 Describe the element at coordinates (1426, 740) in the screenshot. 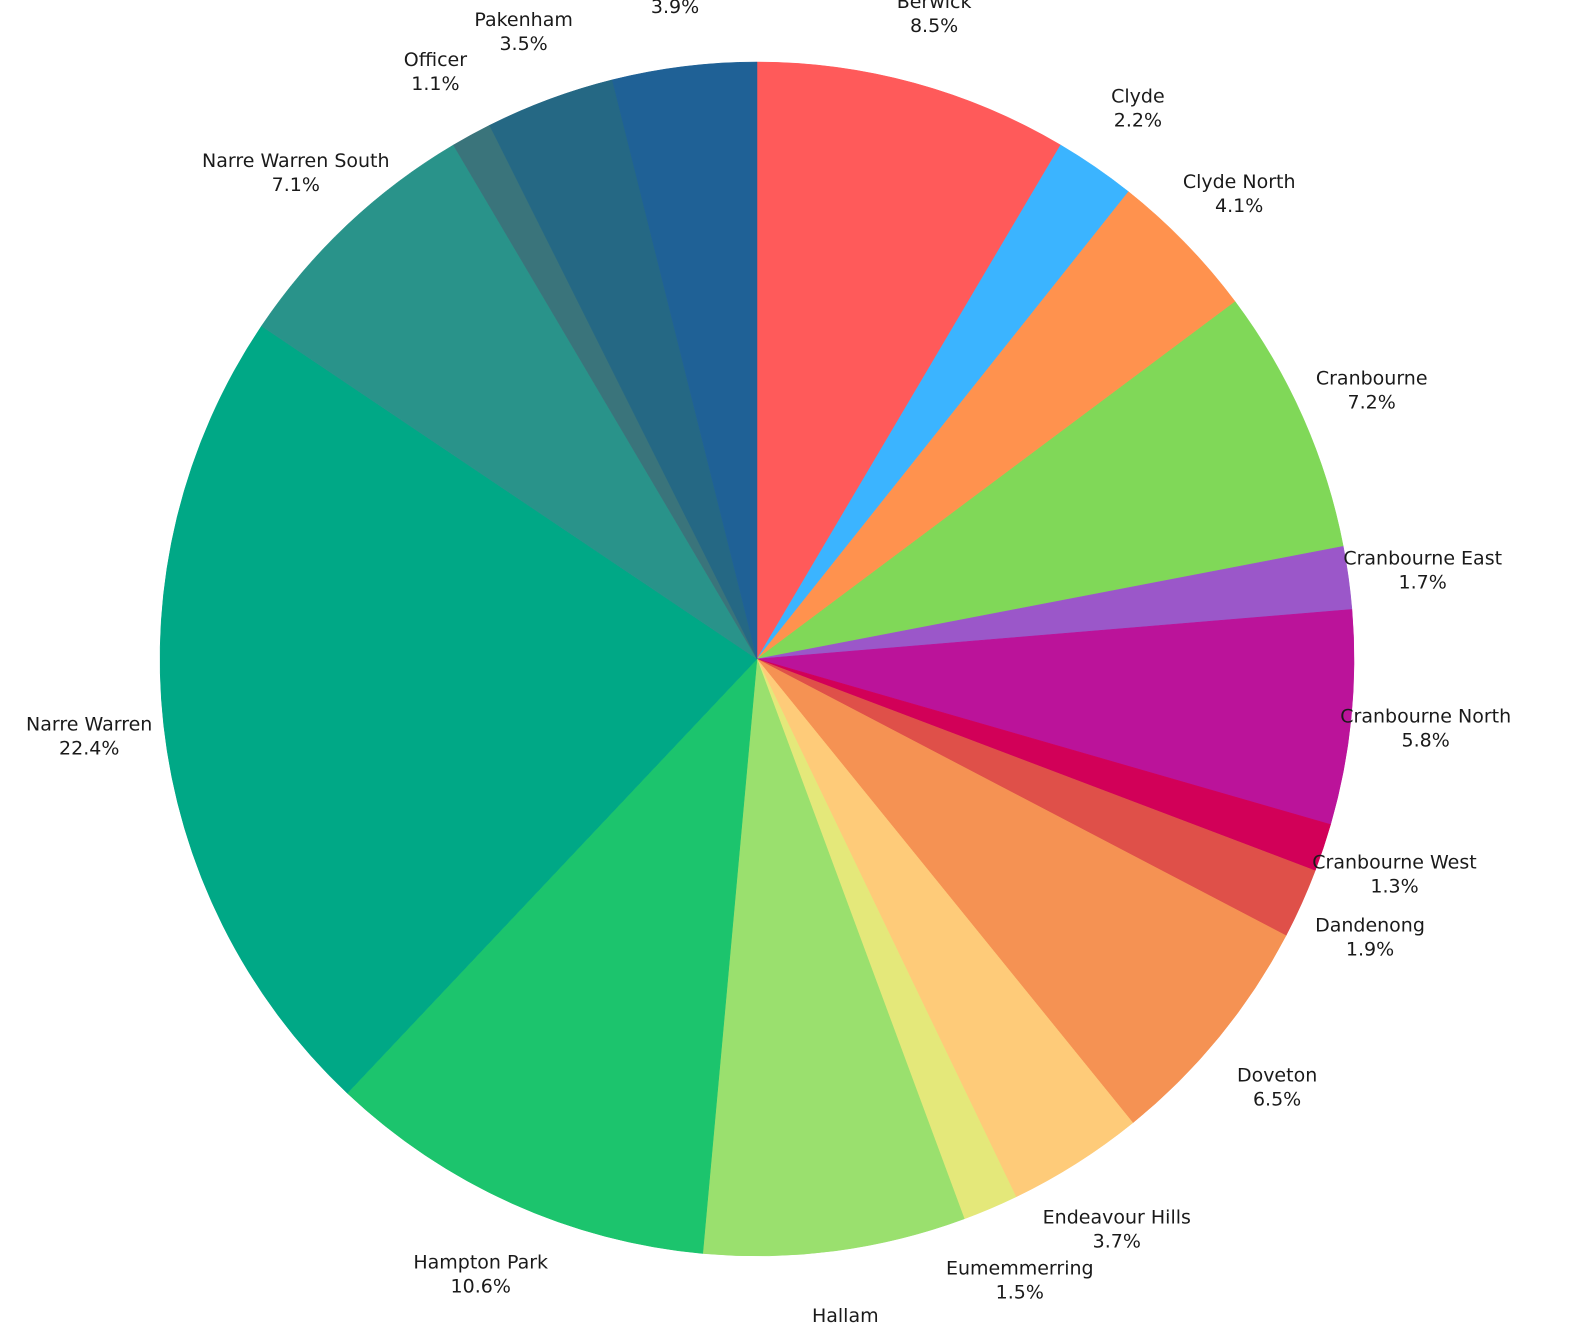

I see `slice-percent-label: 5.8%` at that location.